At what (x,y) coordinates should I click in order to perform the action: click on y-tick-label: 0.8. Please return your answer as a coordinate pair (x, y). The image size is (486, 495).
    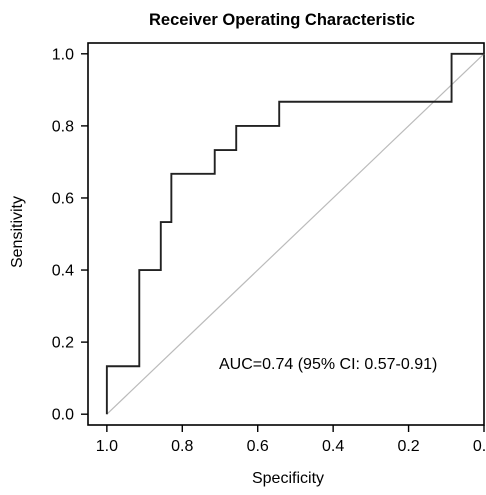
    Looking at the image, I should click on (63, 126).